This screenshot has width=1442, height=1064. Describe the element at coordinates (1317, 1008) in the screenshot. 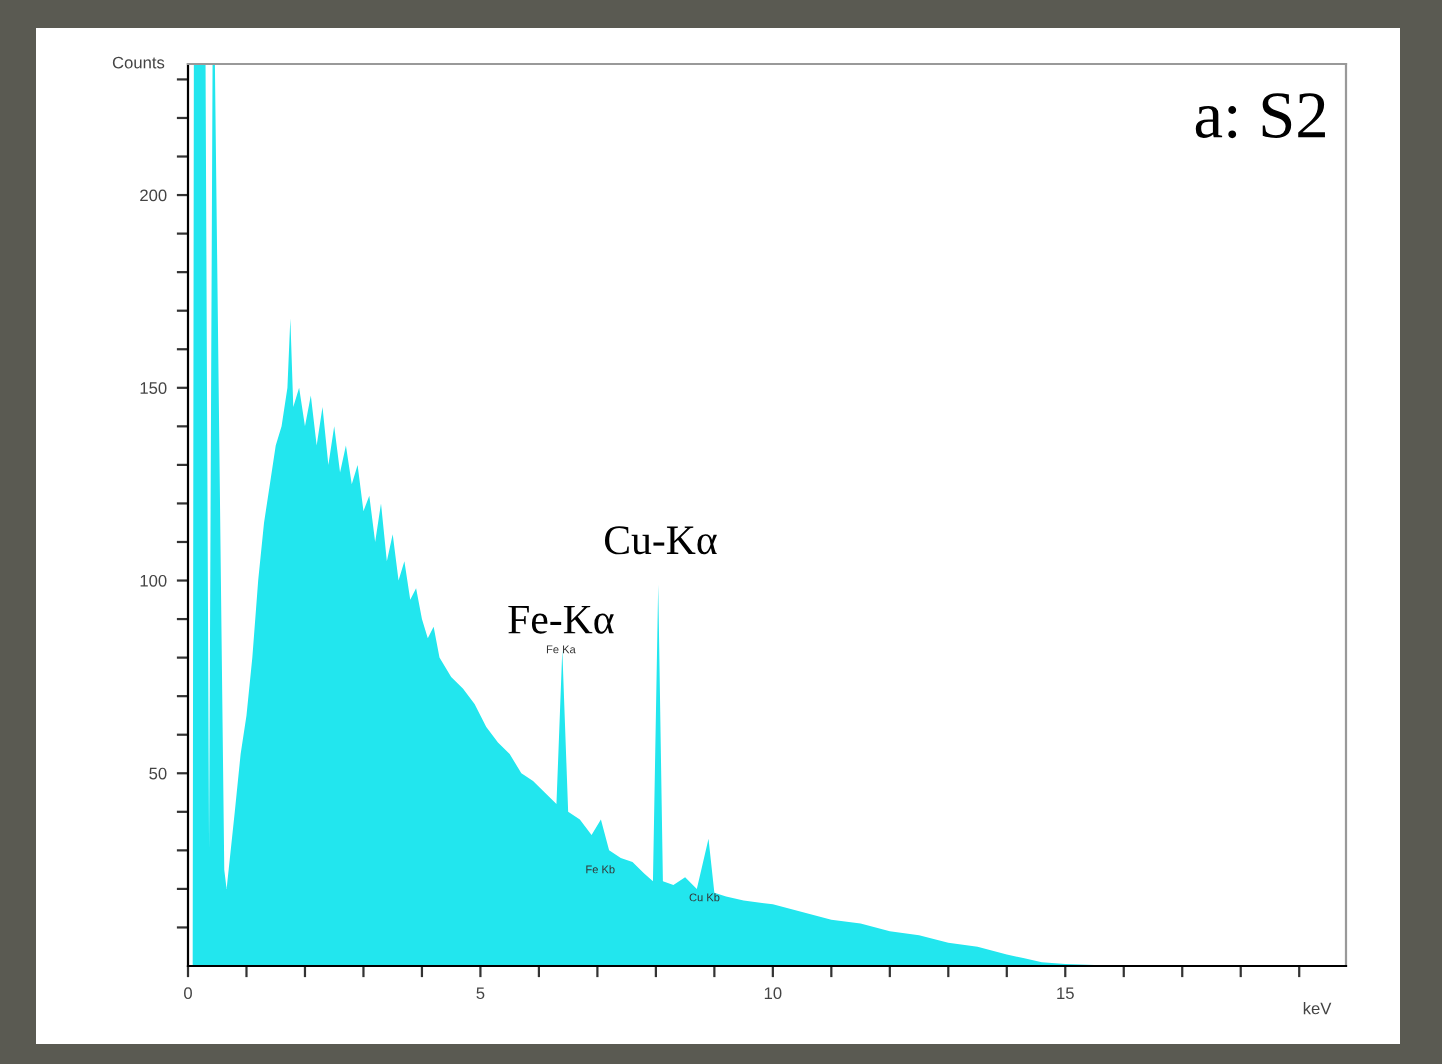

I see `x-axis-title: keV` at that location.